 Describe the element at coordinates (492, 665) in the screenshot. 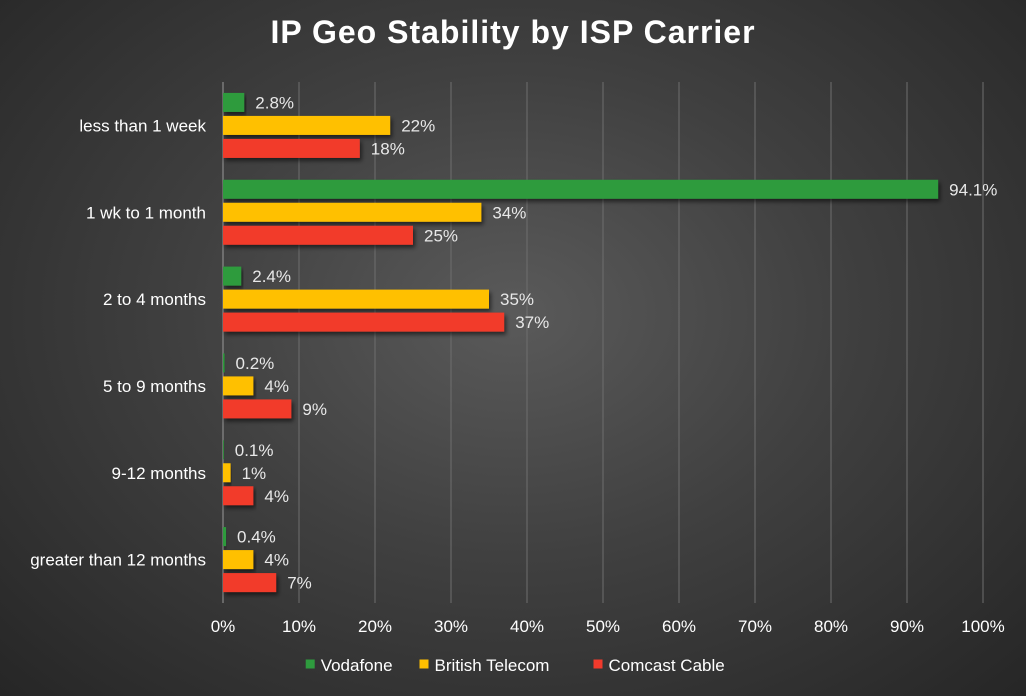

I see `legend-label: British Telecom` at that location.